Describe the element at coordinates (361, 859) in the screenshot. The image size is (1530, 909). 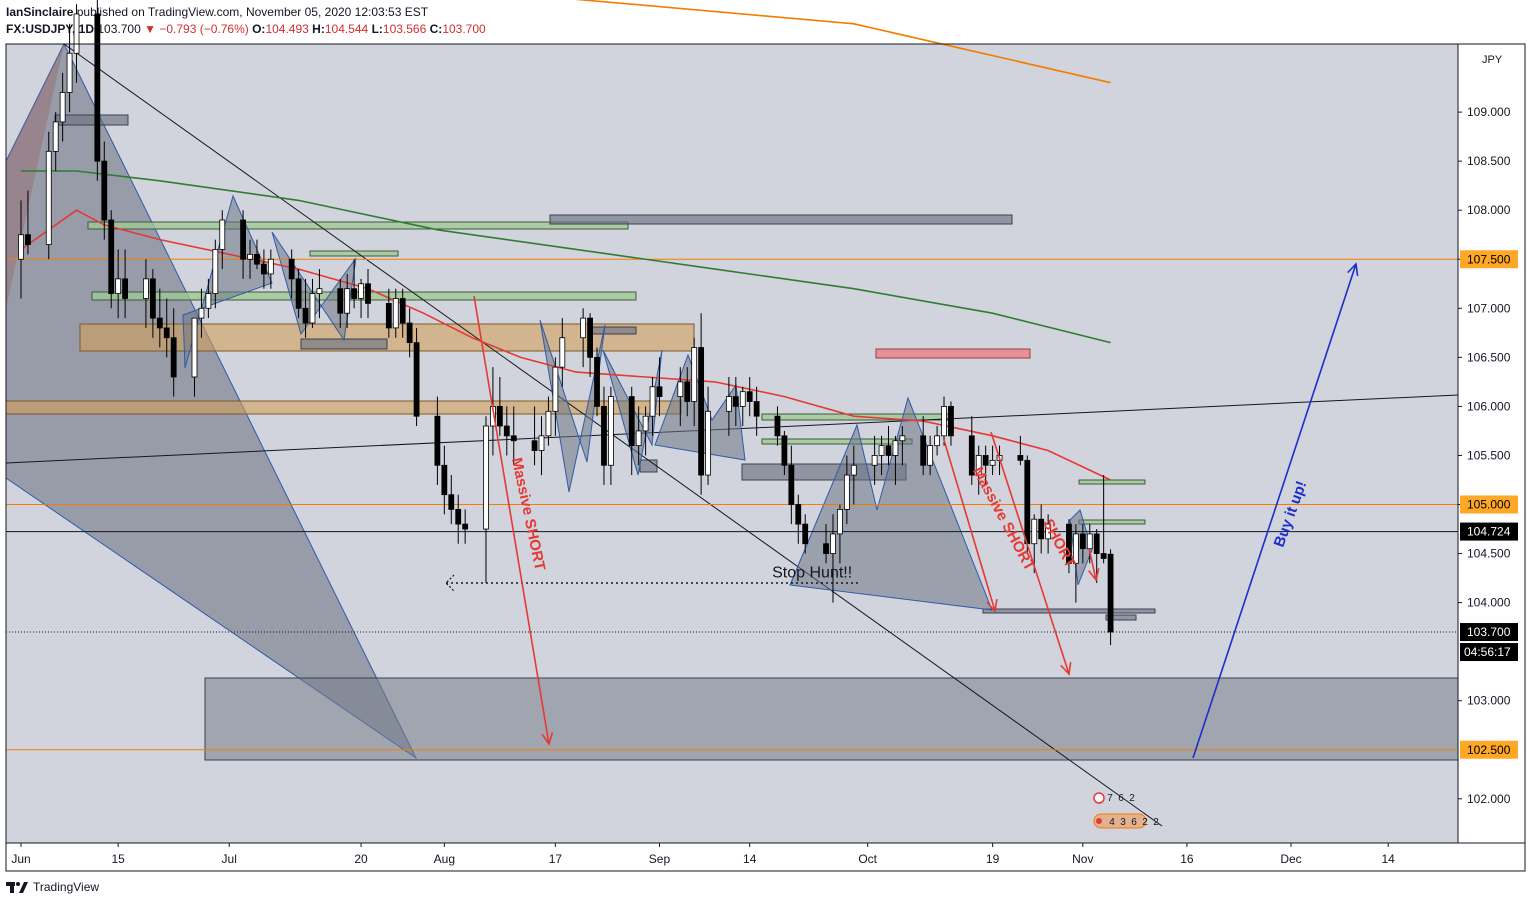
I see `x-tick-label: 20` at that location.